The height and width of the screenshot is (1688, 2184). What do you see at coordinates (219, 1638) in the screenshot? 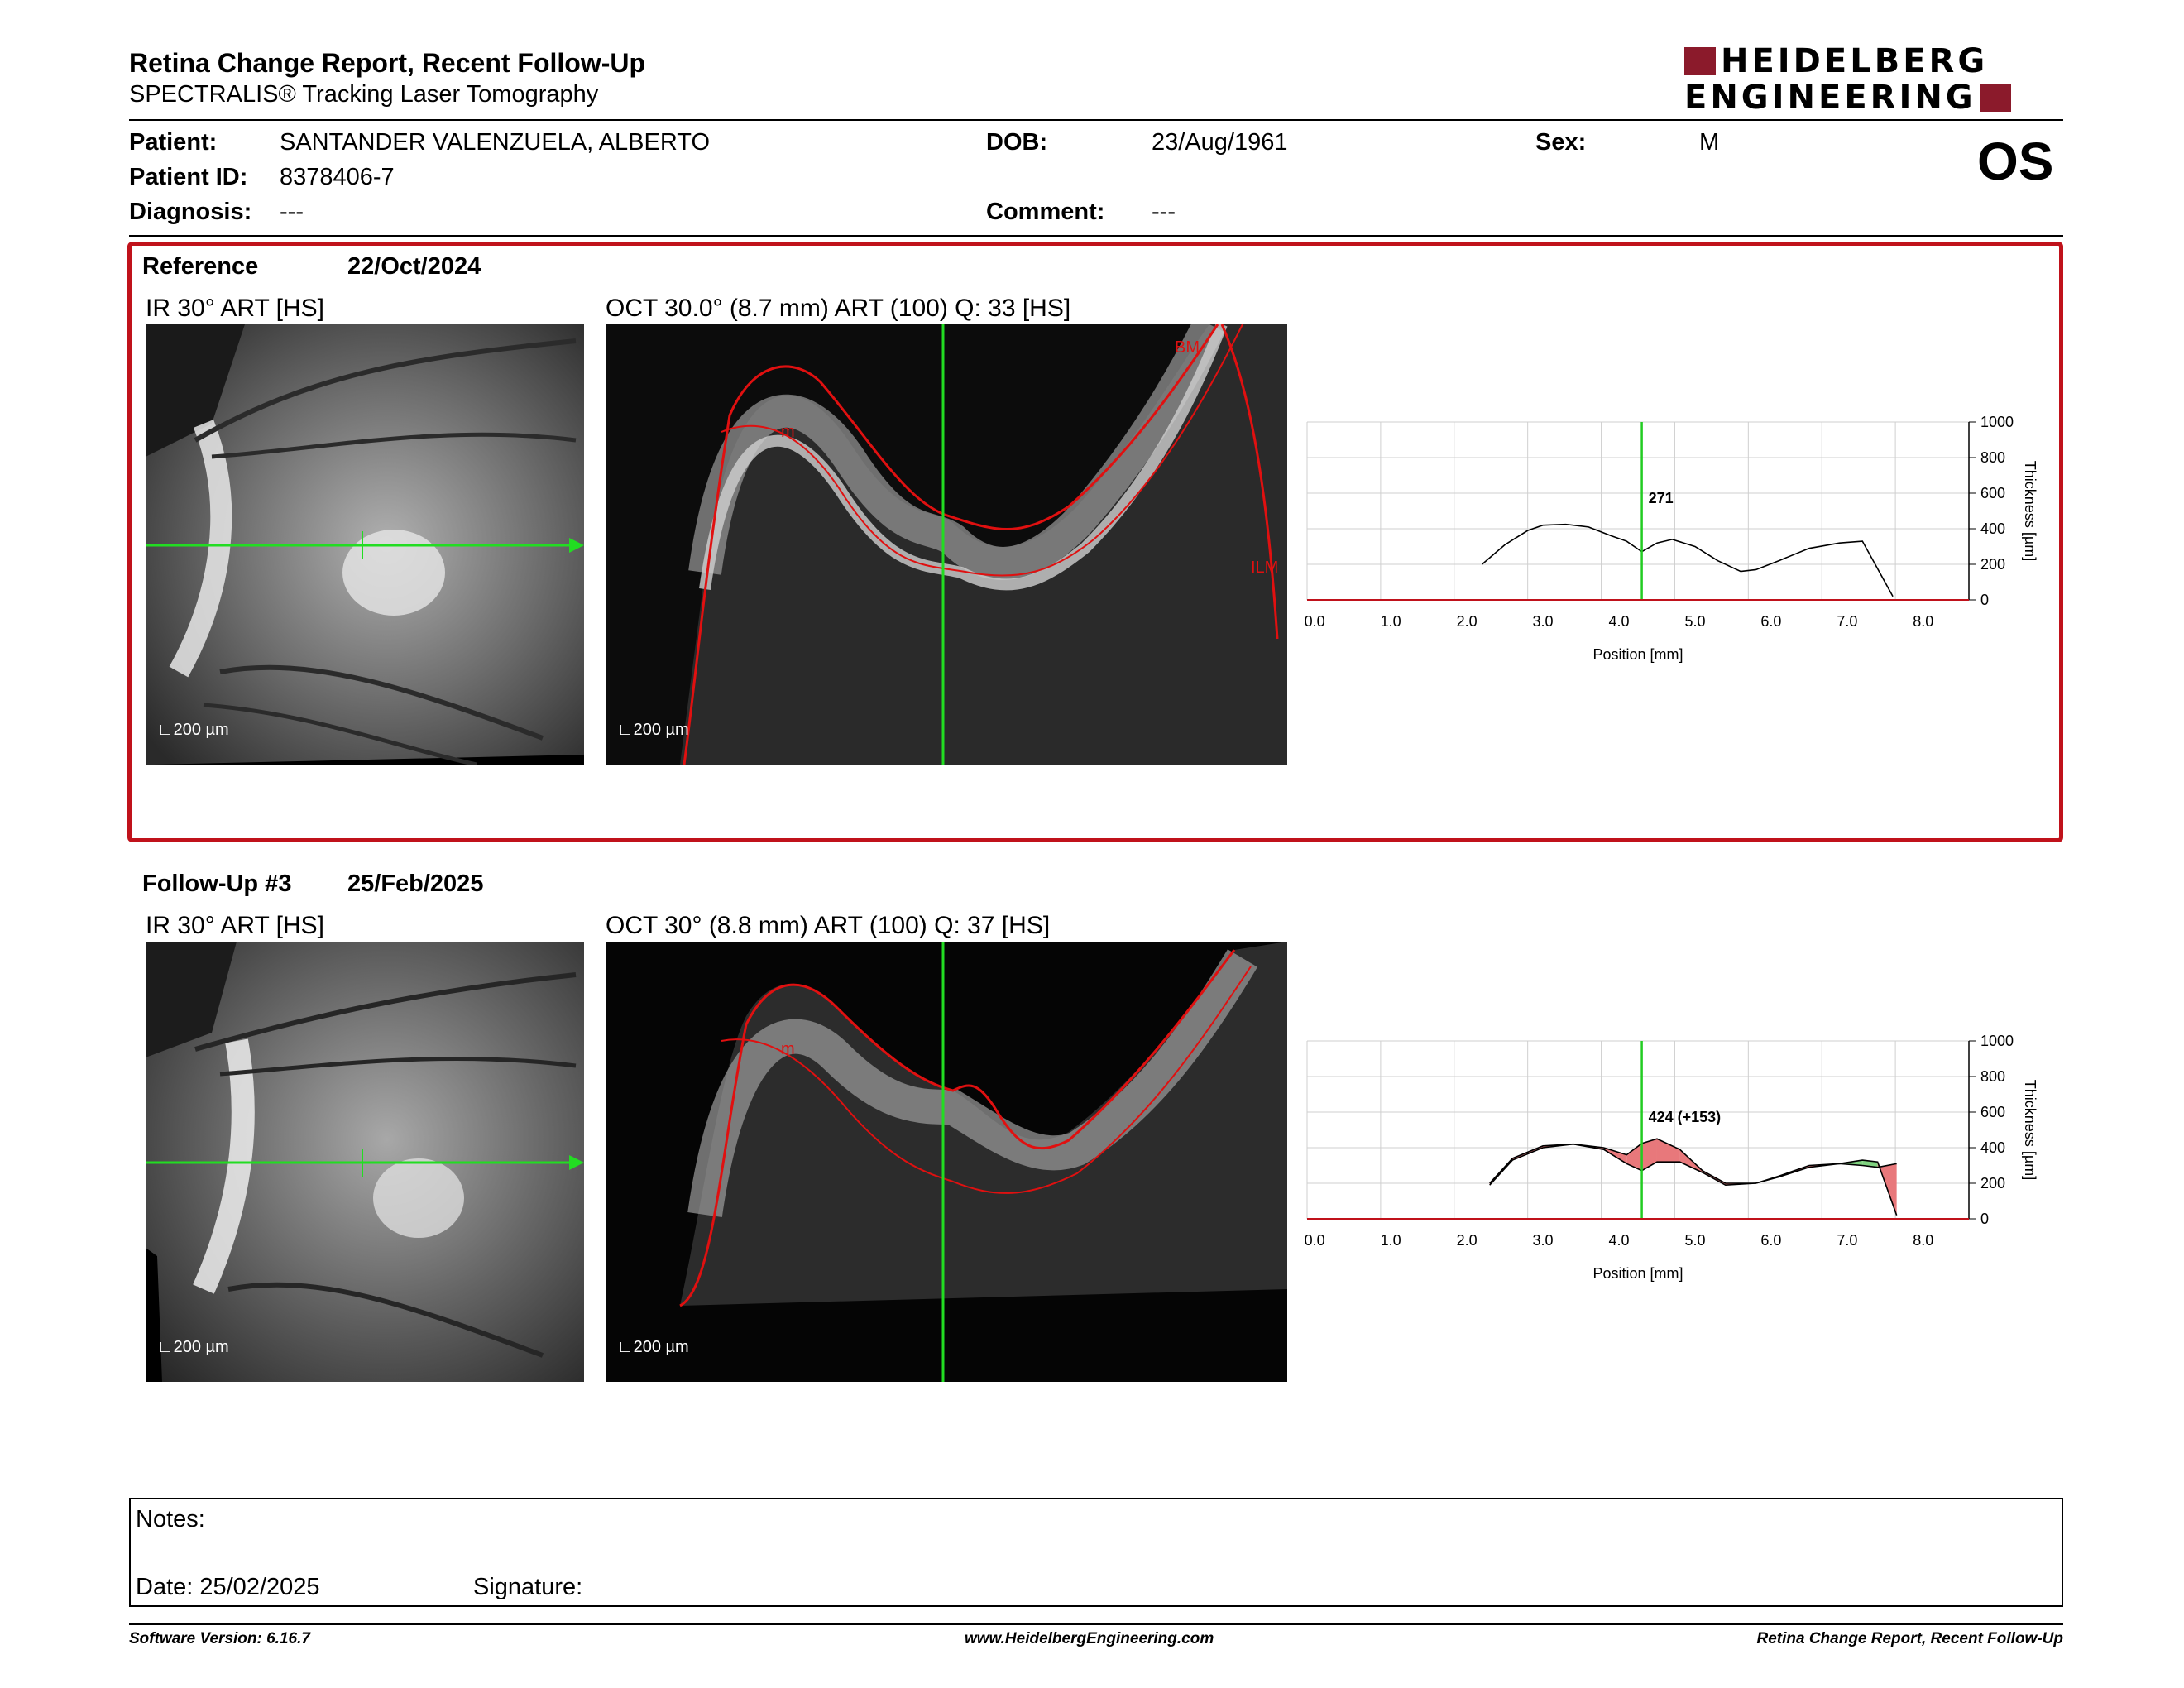
I see `software-version: Software Version: 6.16.7` at bounding box center [219, 1638].